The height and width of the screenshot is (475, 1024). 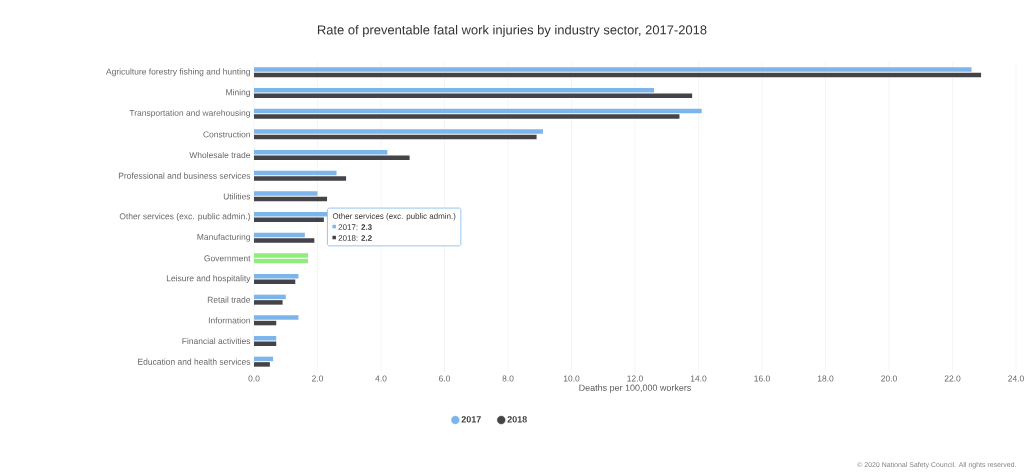 What do you see at coordinates (825, 378) in the screenshot?
I see `x-tick-label: 18.0` at bounding box center [825, 378].